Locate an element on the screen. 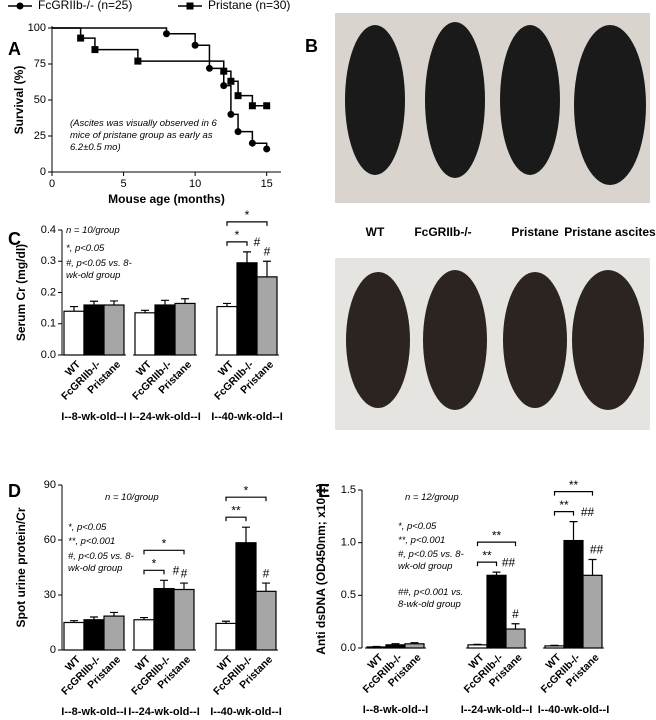  photo-label: Pristane ascites is located at coordinates (610, 232).